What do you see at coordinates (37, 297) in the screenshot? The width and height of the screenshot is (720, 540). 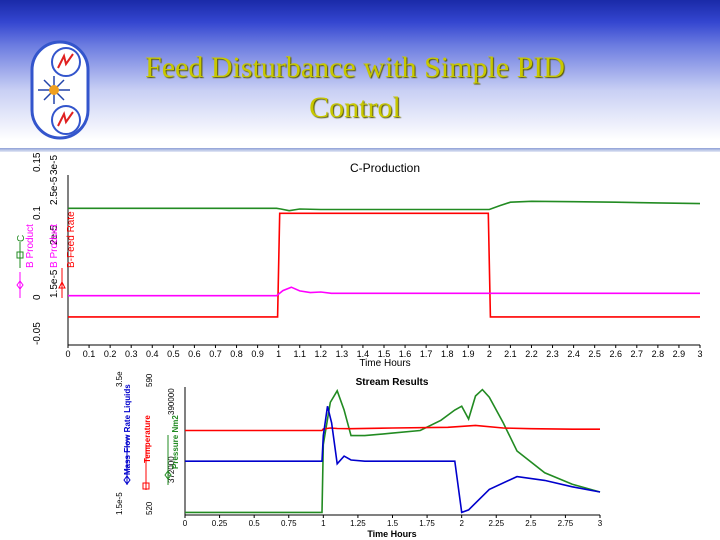 I see `c-tick-1: 0` at bounding box center [37, 297].